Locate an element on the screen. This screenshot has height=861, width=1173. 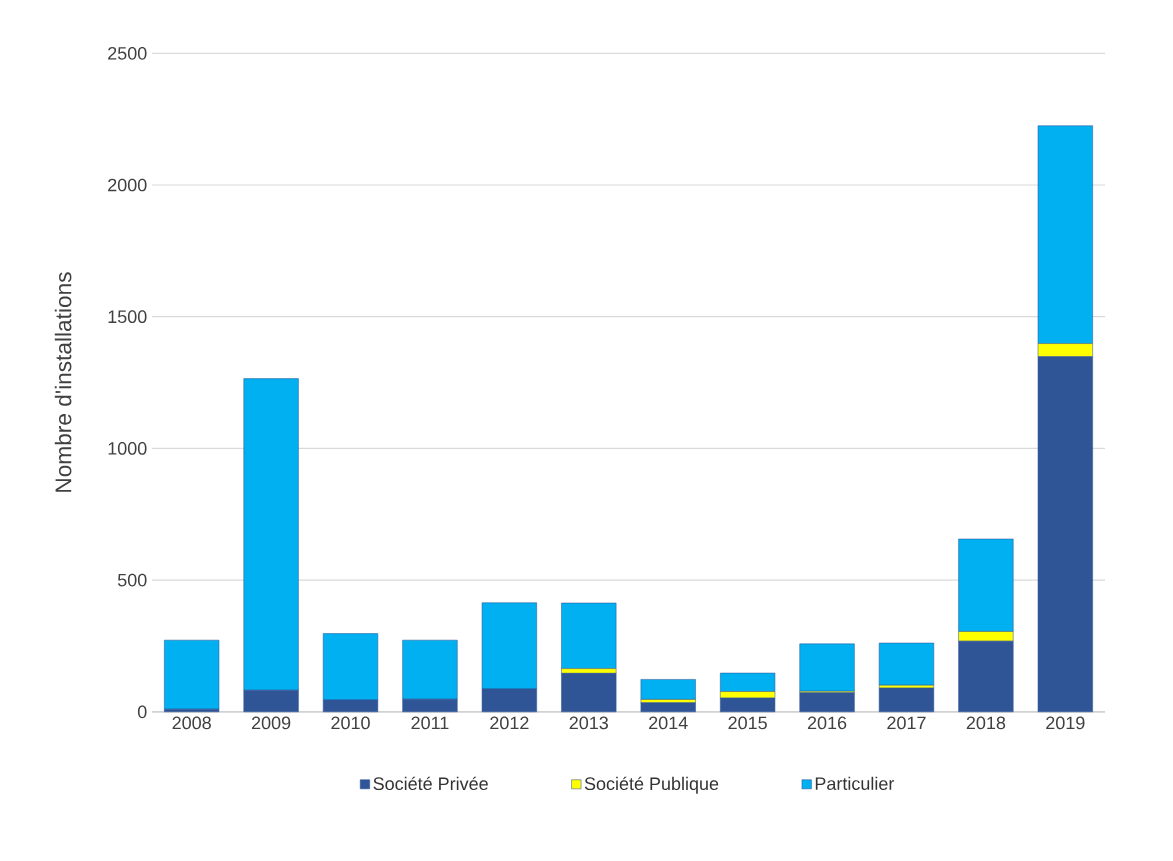
y-tick-label: 1000 is located at coordinates (127, 448).